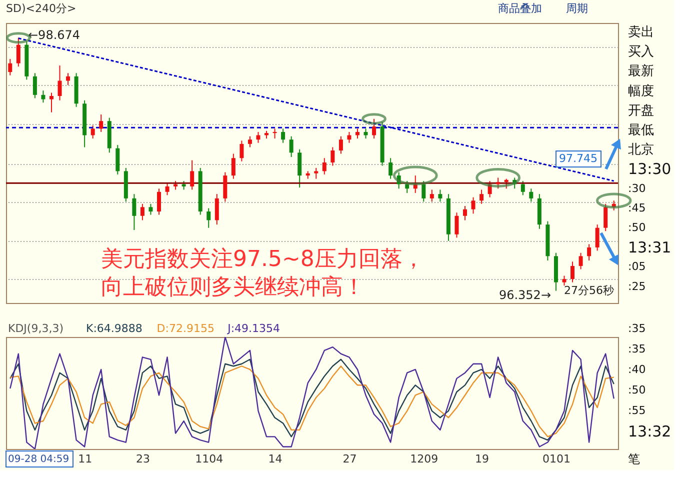 The height and width of the screenshot is (500, 690). Describe the element at coordinates (637, 286) in the screenshot. I see `text: :25` at that location.